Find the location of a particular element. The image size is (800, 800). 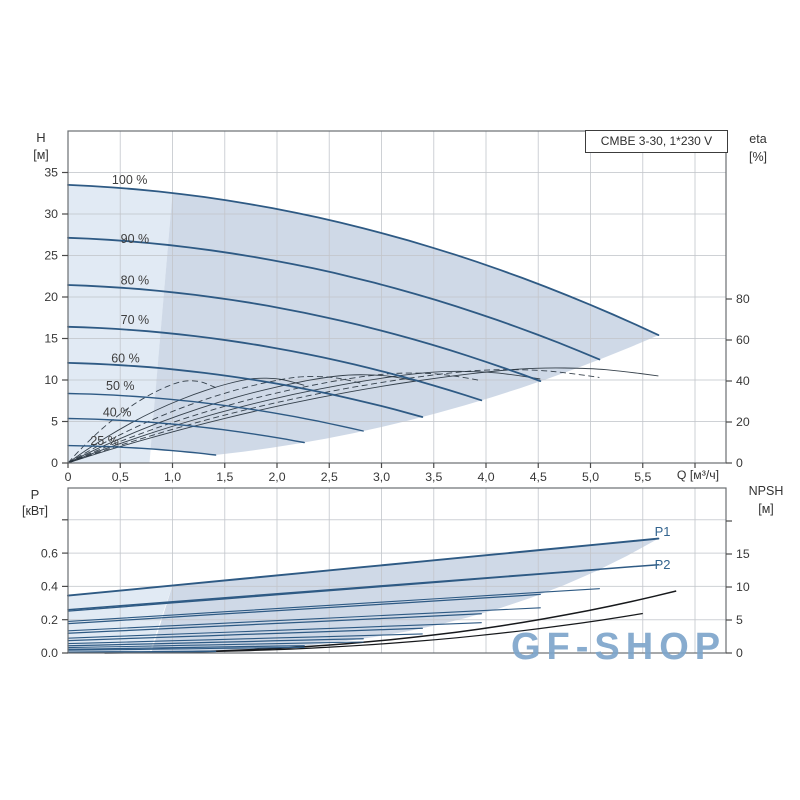

left-axis-name-H: H is located at coordinates (41, 137).